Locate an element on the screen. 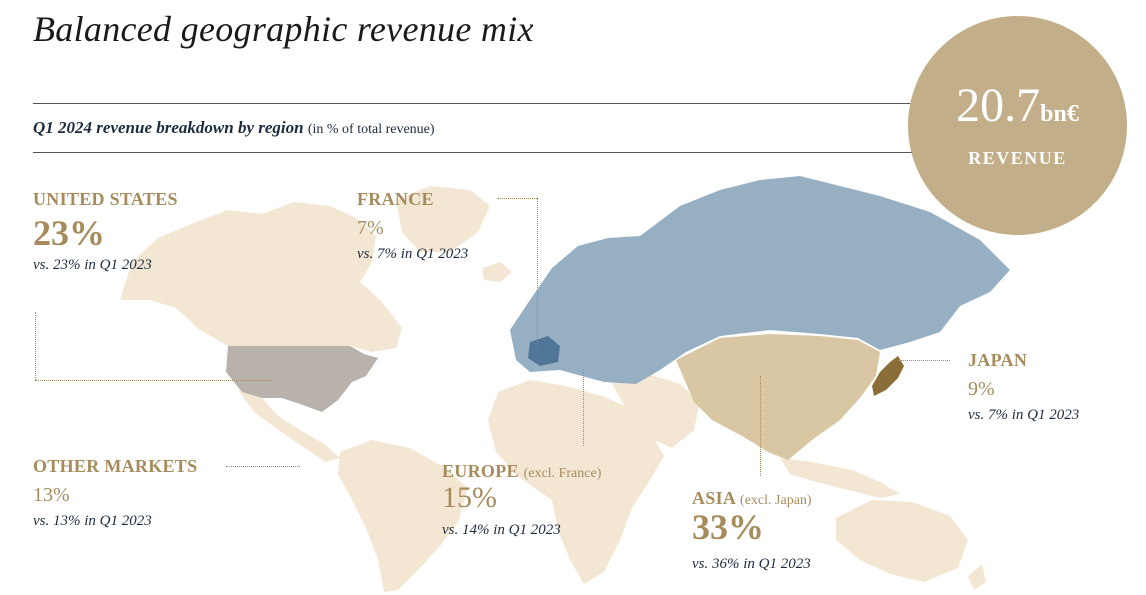 This screenshot has width=1146, height=595. france-leader-horizontal is located at coordinates (517, 198).